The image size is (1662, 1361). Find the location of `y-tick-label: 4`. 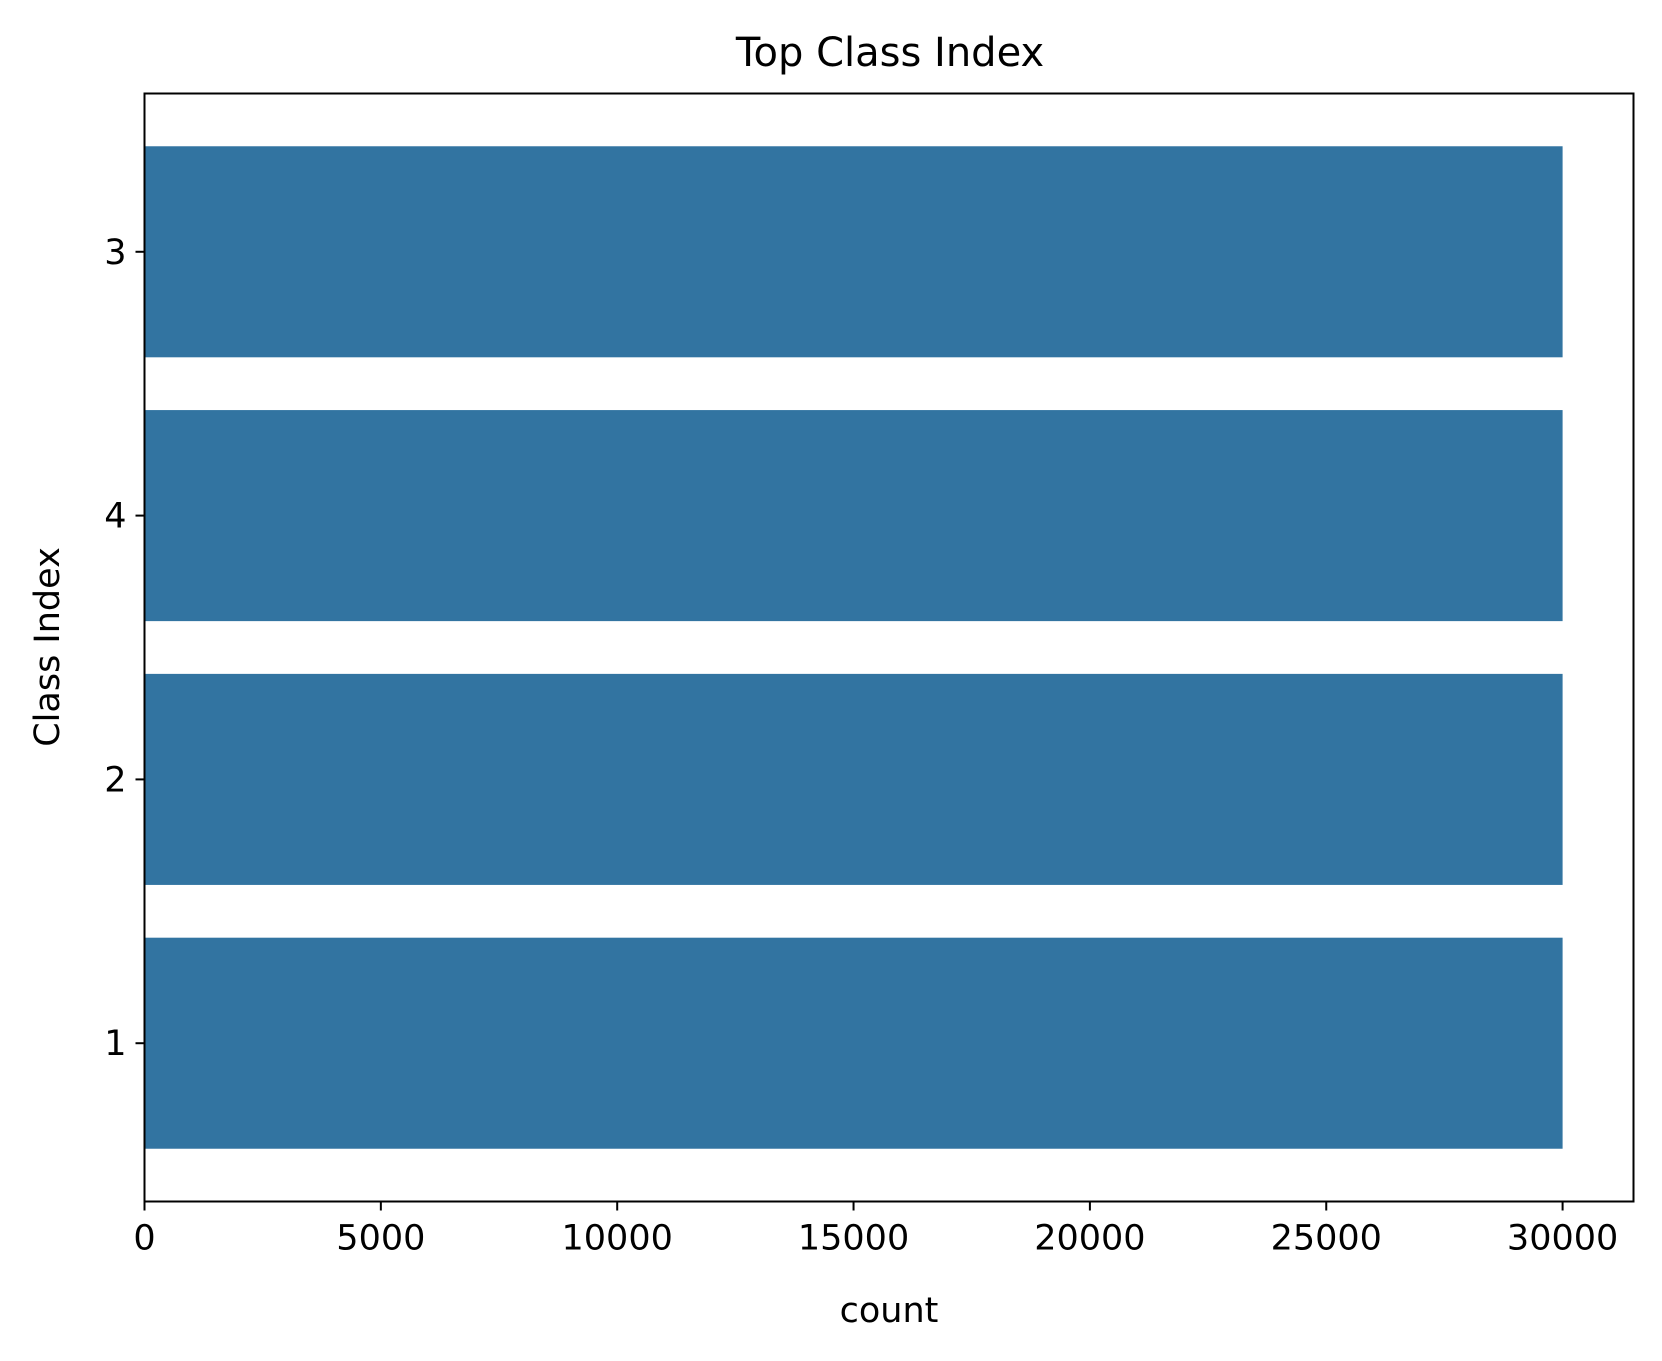

y-tick-label: 4 is located at coordinates (115, 517).